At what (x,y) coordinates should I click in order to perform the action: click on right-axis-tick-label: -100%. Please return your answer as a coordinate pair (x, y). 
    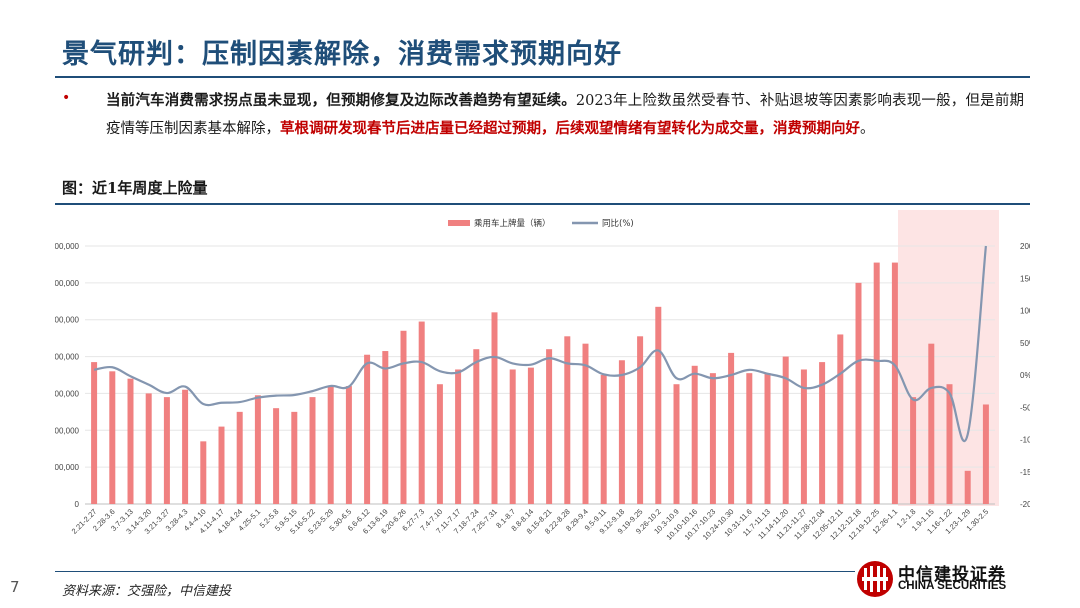
    Looking at the image, I should click on (1025, 440).